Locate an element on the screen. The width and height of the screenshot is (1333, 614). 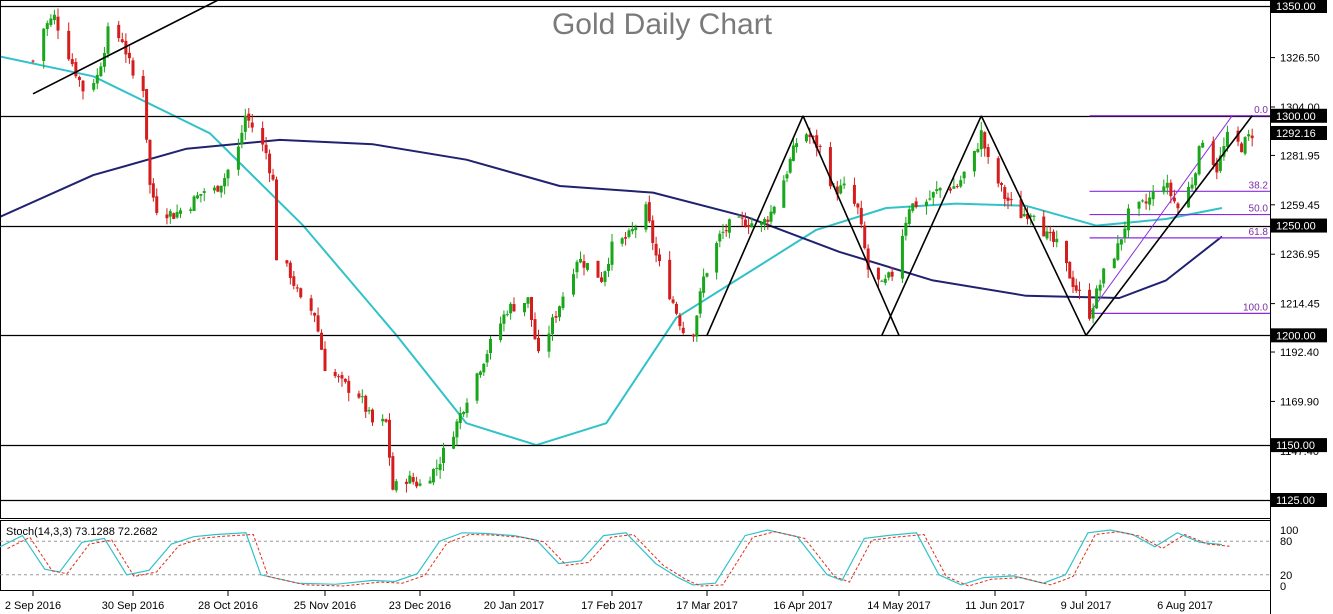
y-tick-label: 1281.95 is located at coordinates (1300, 156).